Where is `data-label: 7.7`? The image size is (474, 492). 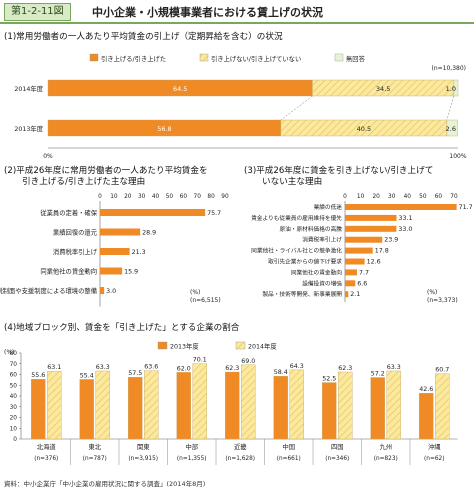
data-label: 7.7 is located at coordinates (364, 272).